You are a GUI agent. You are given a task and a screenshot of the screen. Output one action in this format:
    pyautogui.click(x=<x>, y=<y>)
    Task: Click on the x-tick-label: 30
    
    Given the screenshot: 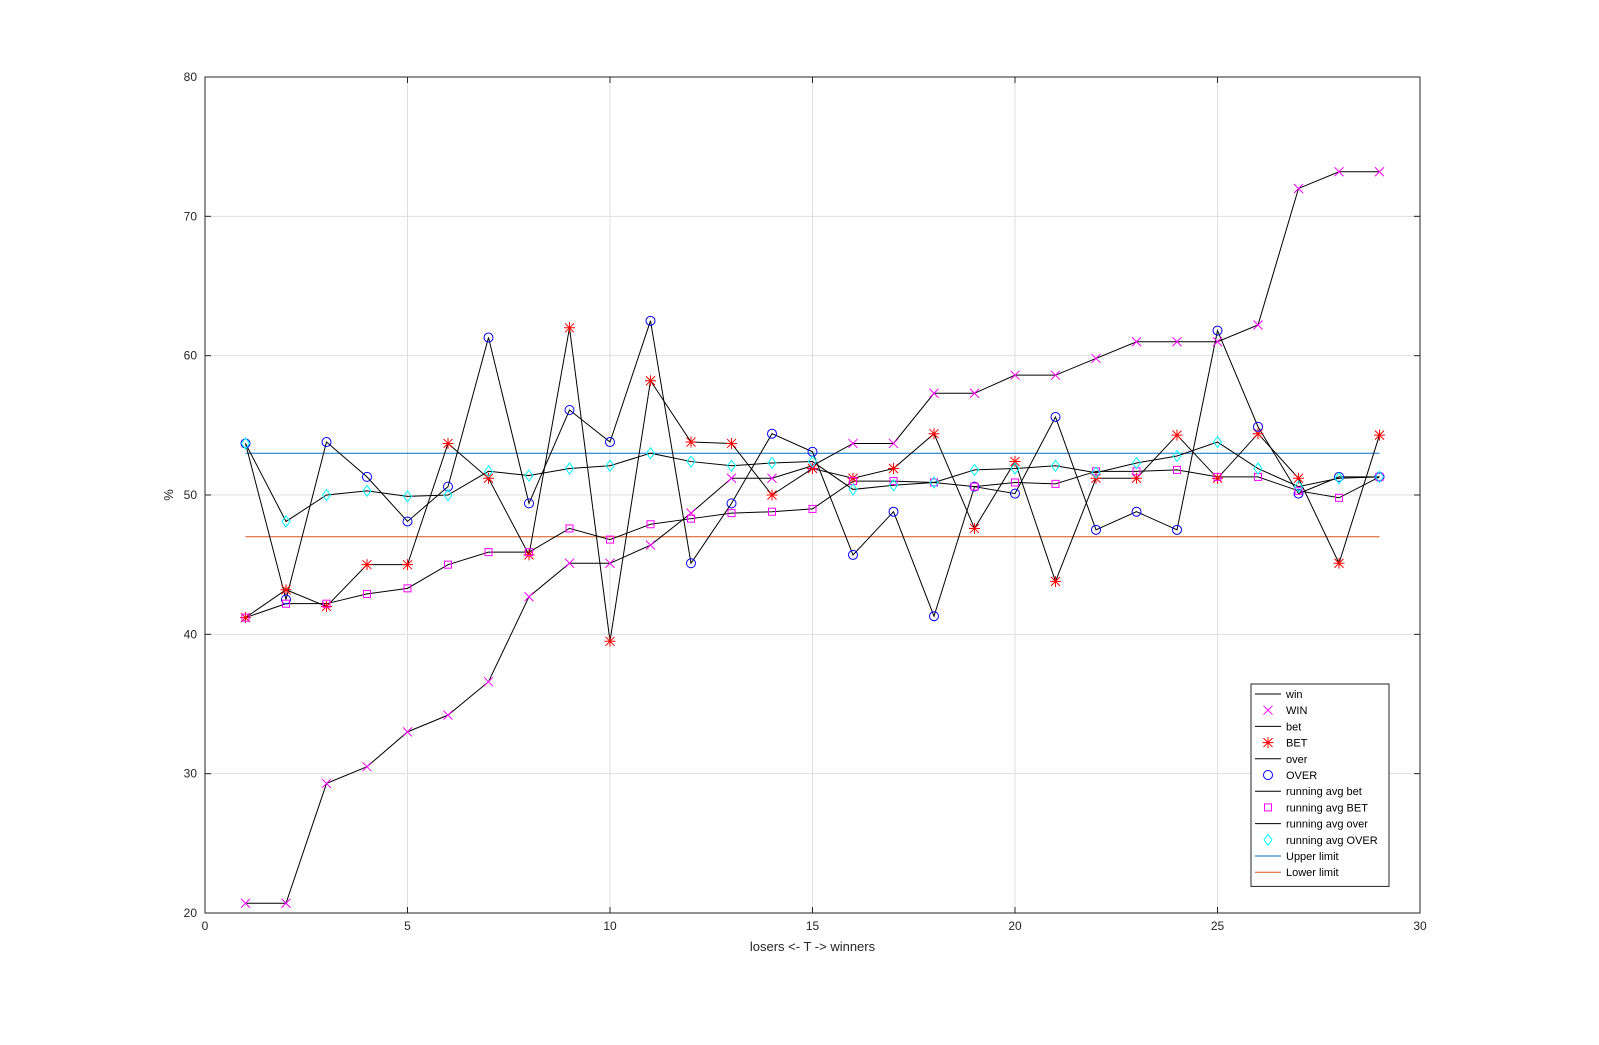 What is the action you would take?
    pyautogui.click(x=1420, y=926)
    